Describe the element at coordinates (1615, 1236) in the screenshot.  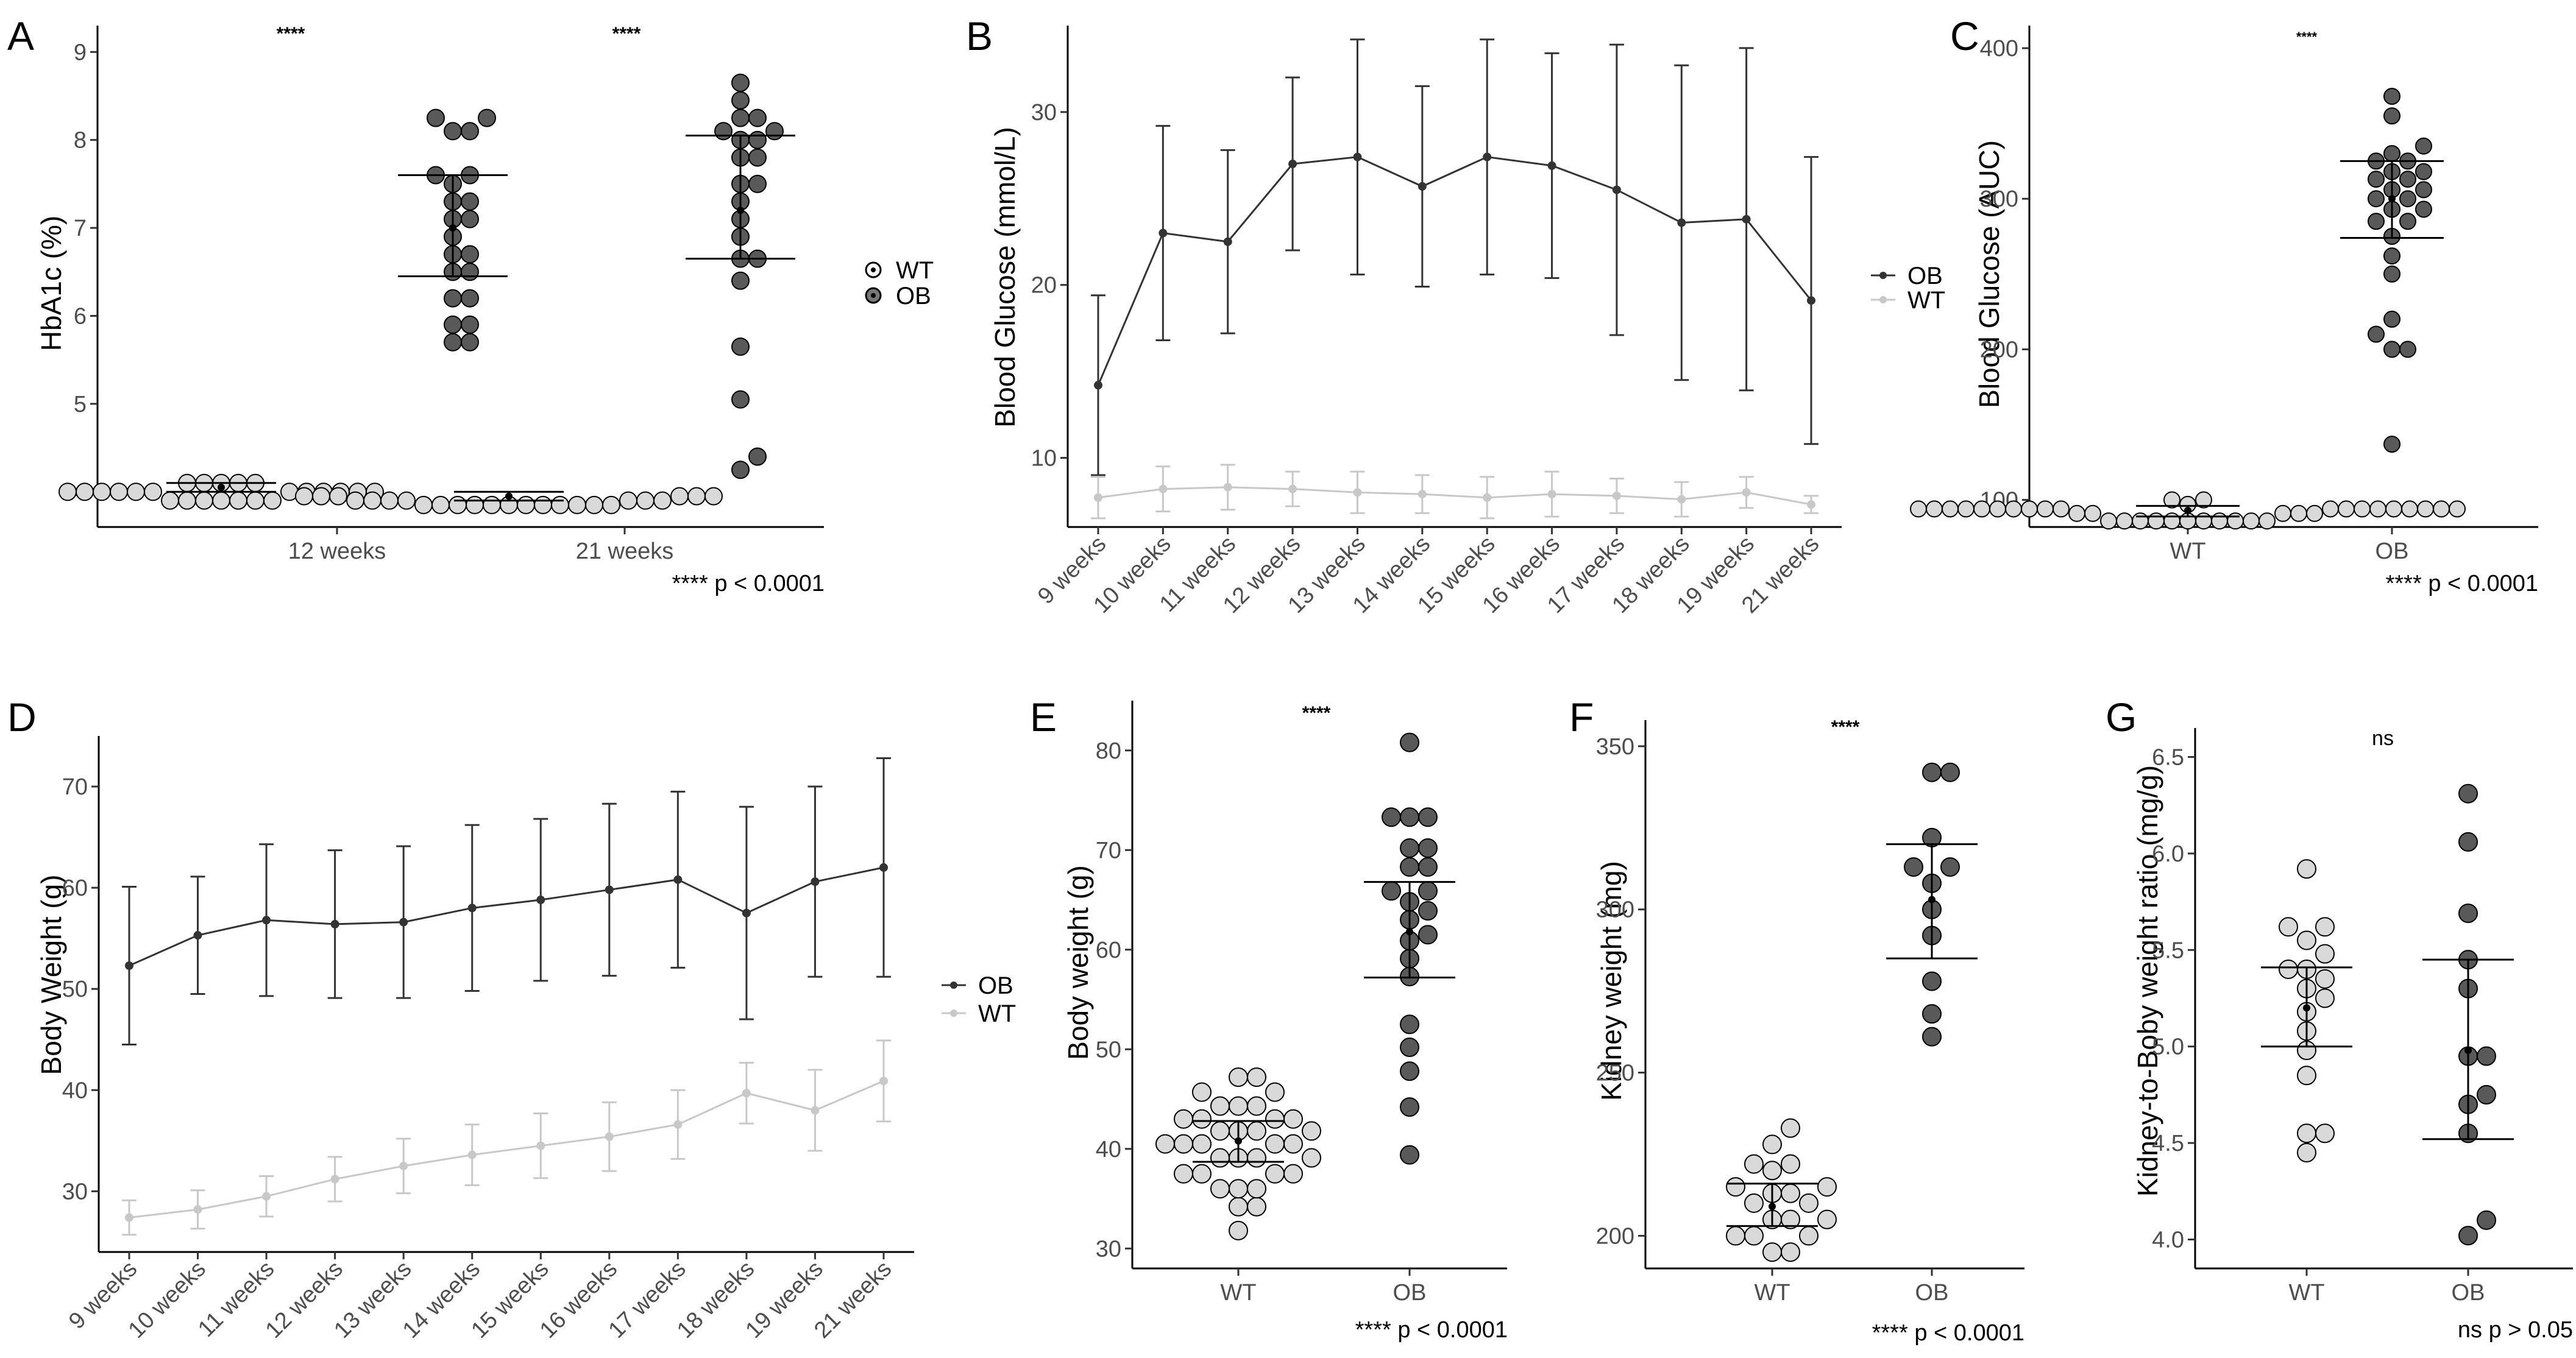
I see `panel-f-ytick-label: 200` at that location.